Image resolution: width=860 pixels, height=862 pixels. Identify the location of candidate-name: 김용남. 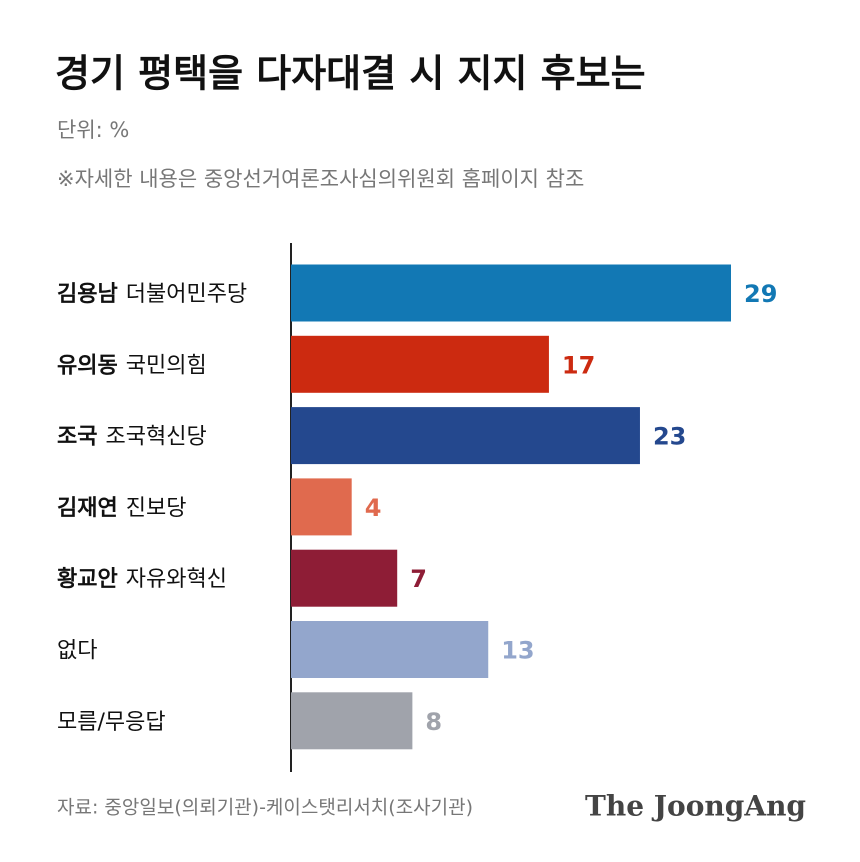
(87, 294).